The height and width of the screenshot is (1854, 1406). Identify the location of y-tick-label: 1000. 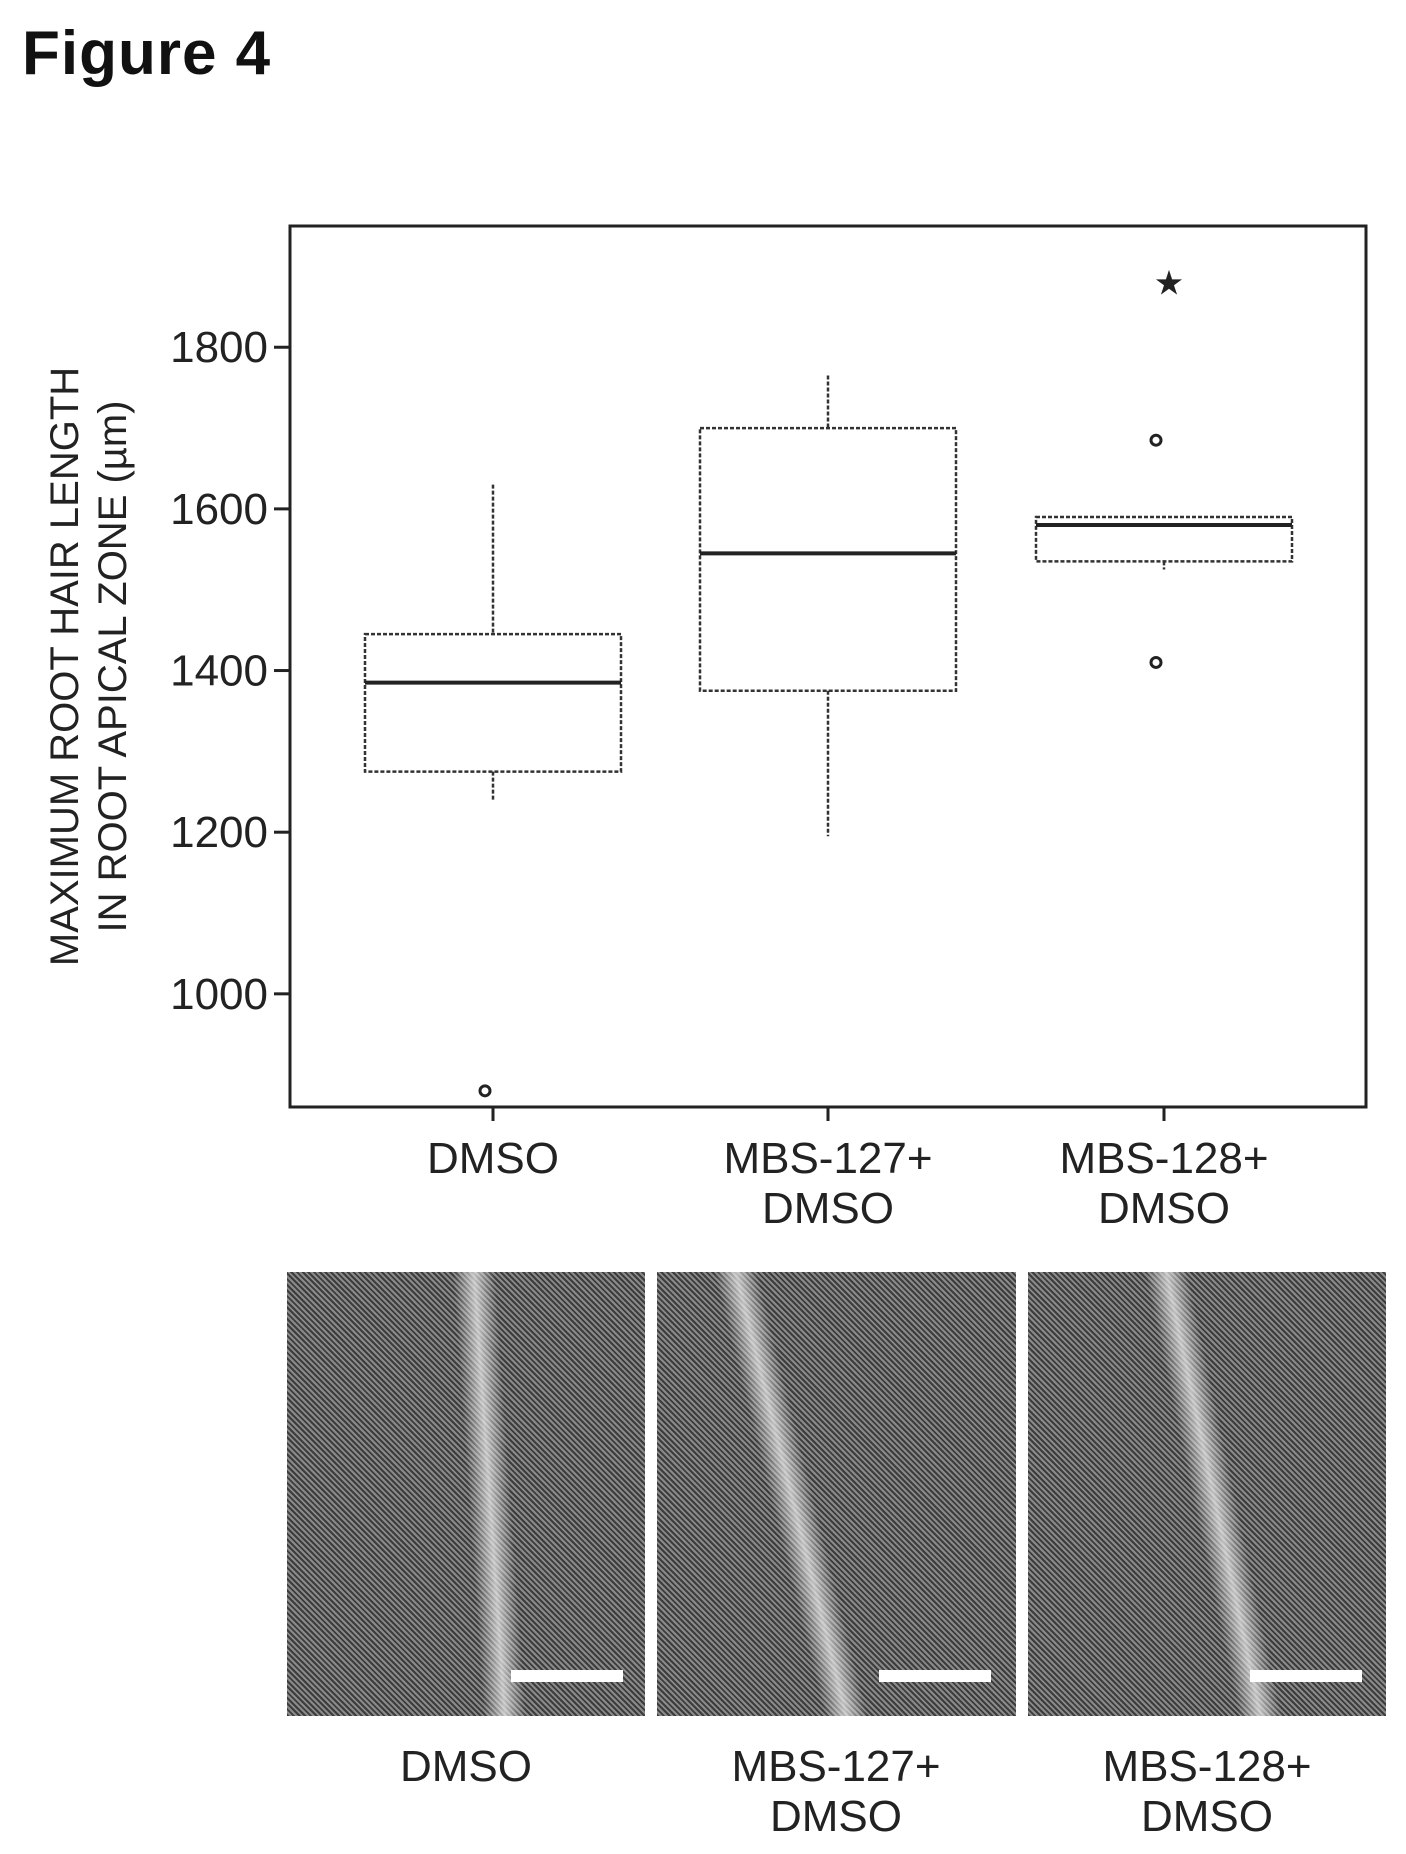
(219, 994).